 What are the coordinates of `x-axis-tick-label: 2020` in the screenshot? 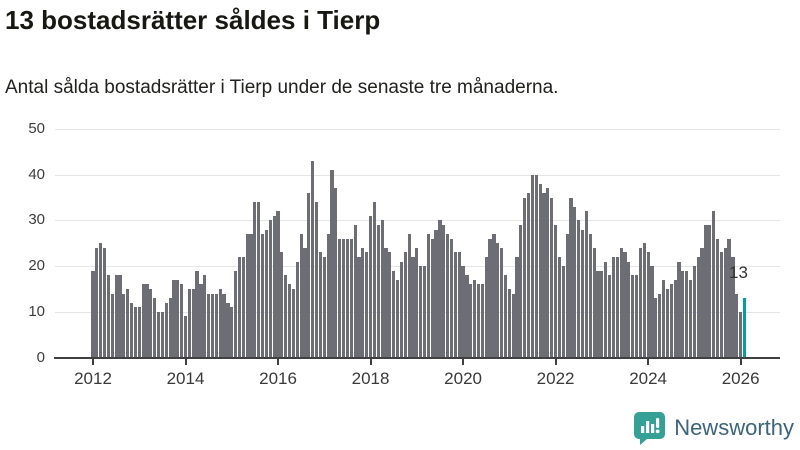 It's located at (463, 378).